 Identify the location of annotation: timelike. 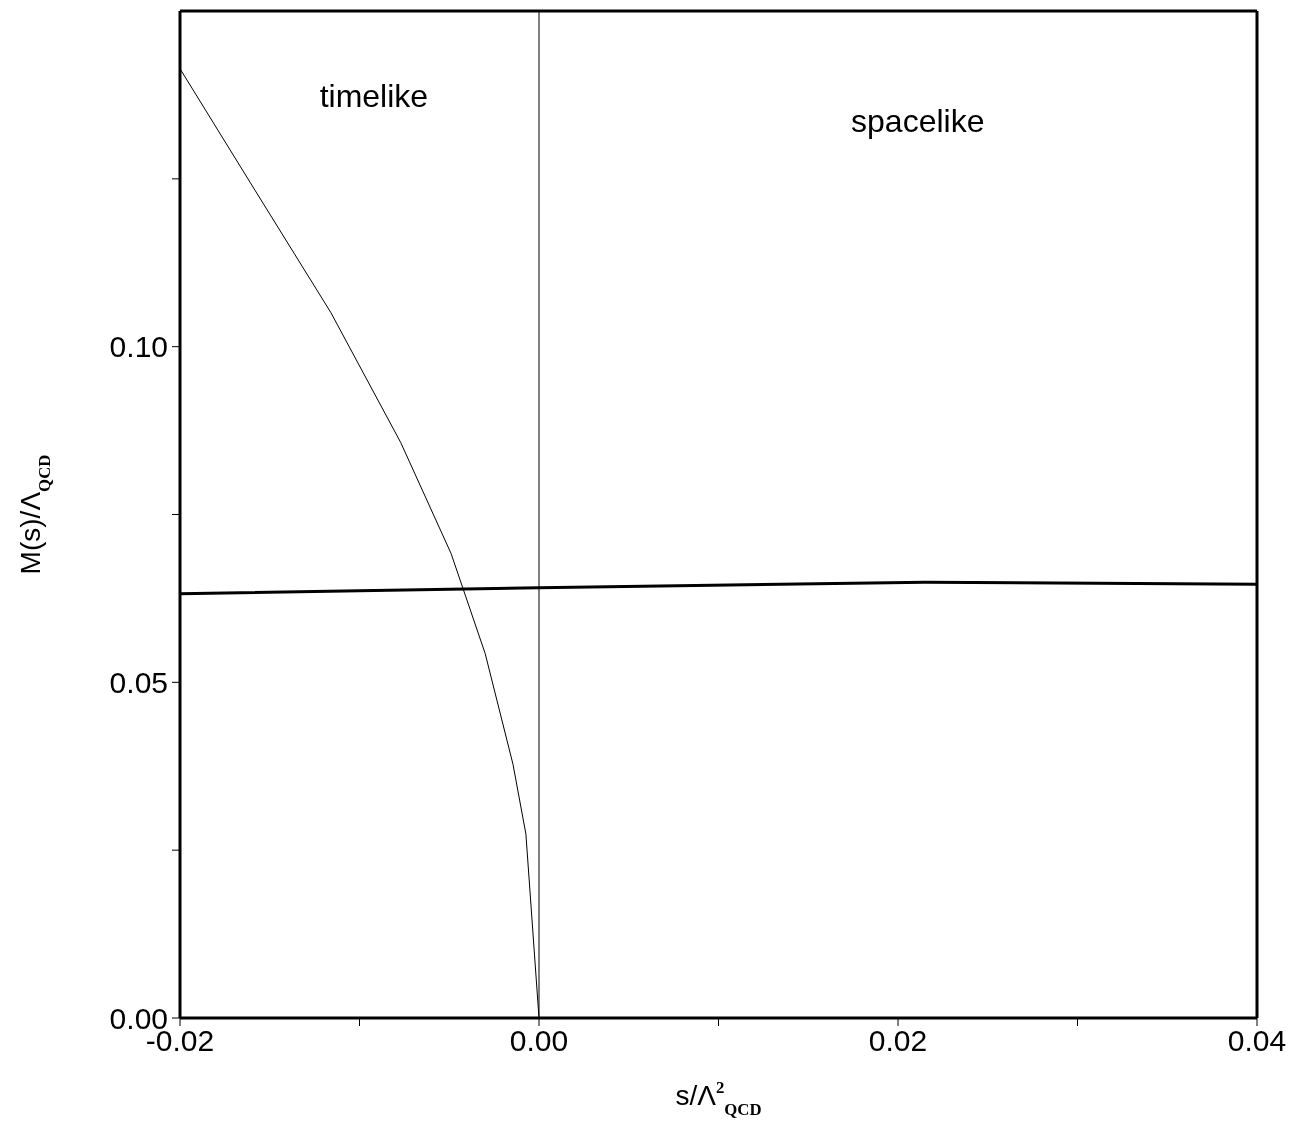
(374, 95).